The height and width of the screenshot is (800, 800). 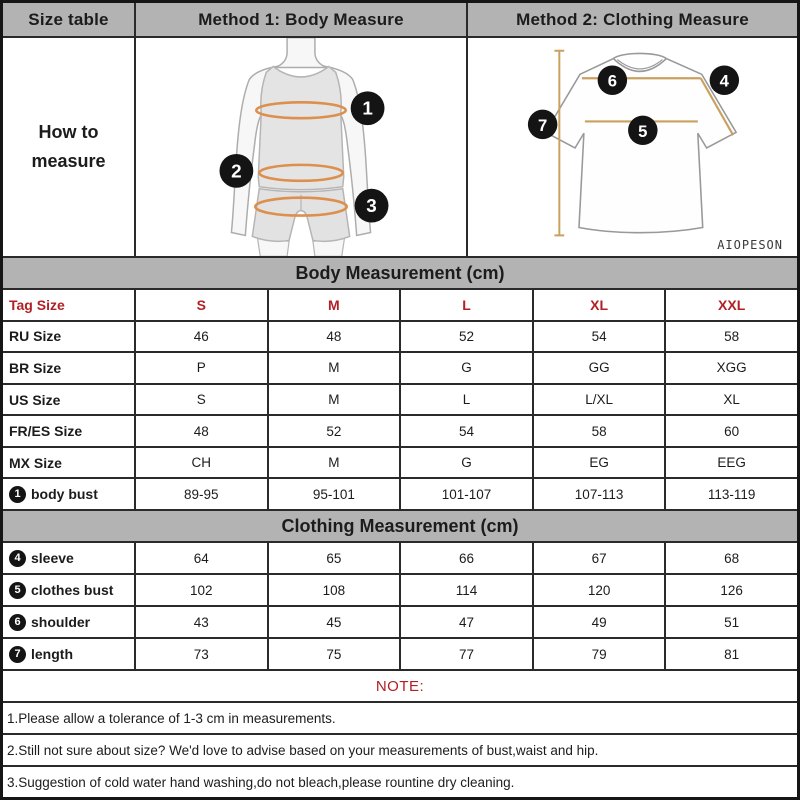 I want to click on table-cell: 51, so click(x=731, y=623).